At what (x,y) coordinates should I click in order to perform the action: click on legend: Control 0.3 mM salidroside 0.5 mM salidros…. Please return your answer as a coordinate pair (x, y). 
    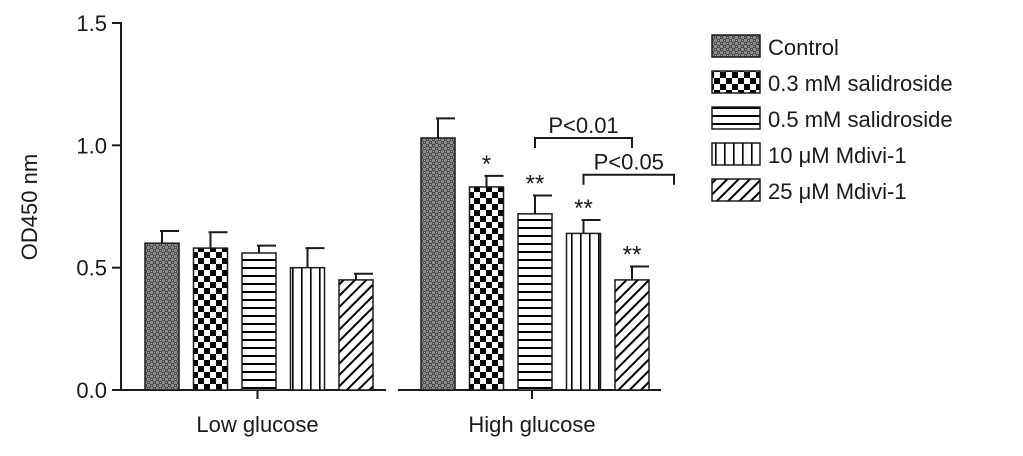
    Looking at the image, I should click on (832, 119).